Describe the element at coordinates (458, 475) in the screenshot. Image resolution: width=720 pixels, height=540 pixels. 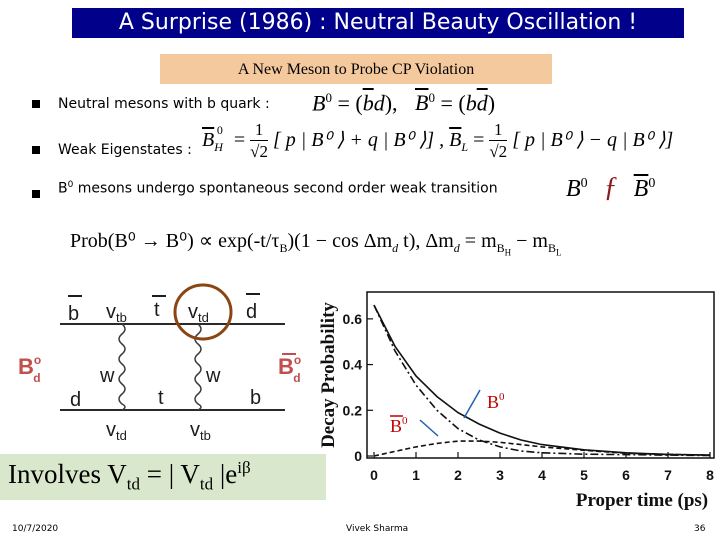
I see `x-tick-label: 2` at that location.